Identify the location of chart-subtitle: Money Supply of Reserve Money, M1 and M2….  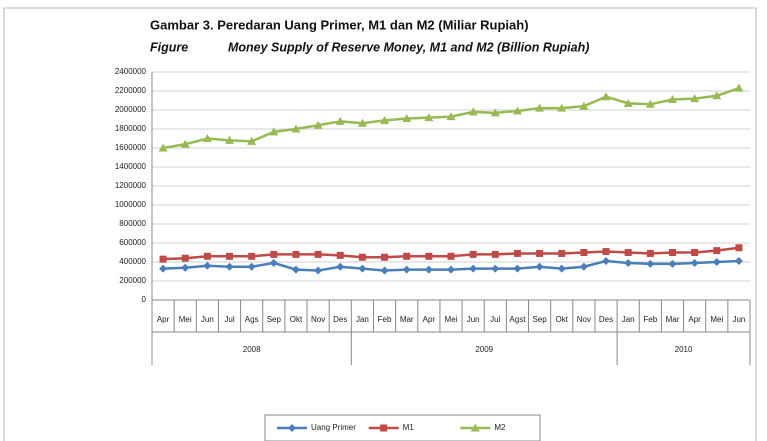
(408, 47).